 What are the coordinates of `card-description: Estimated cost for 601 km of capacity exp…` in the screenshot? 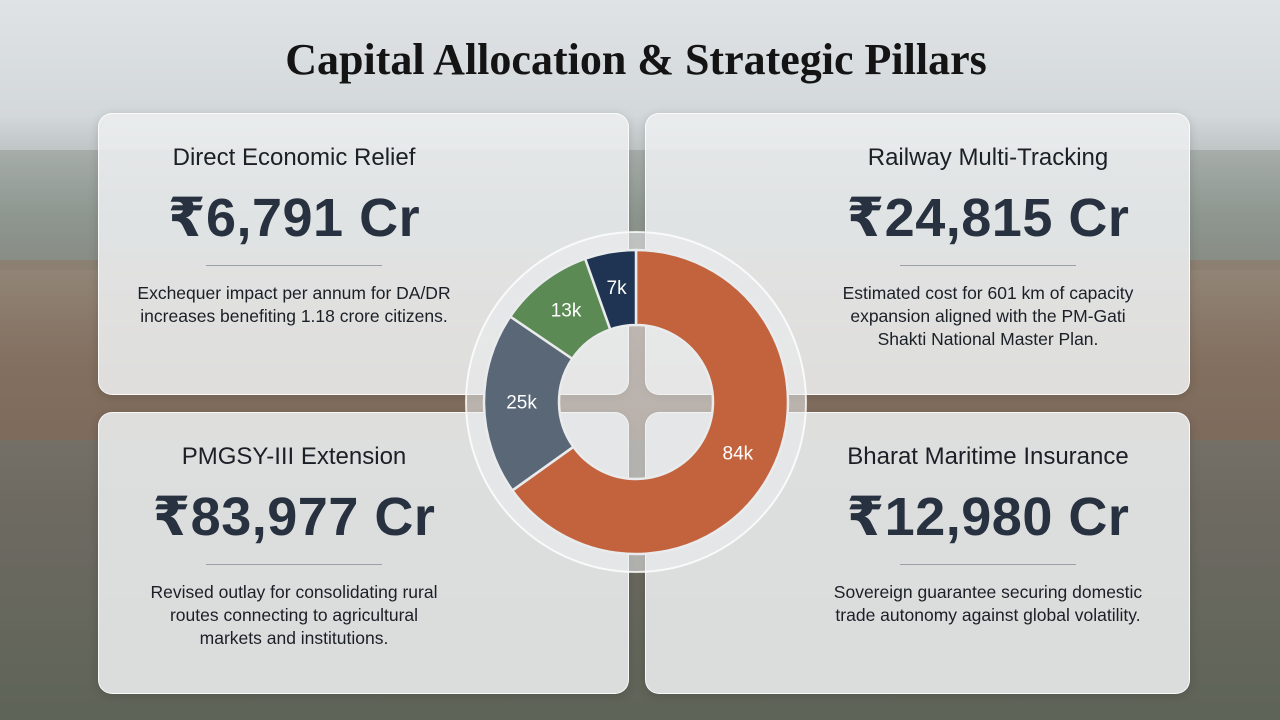 It's located at (988, 316).